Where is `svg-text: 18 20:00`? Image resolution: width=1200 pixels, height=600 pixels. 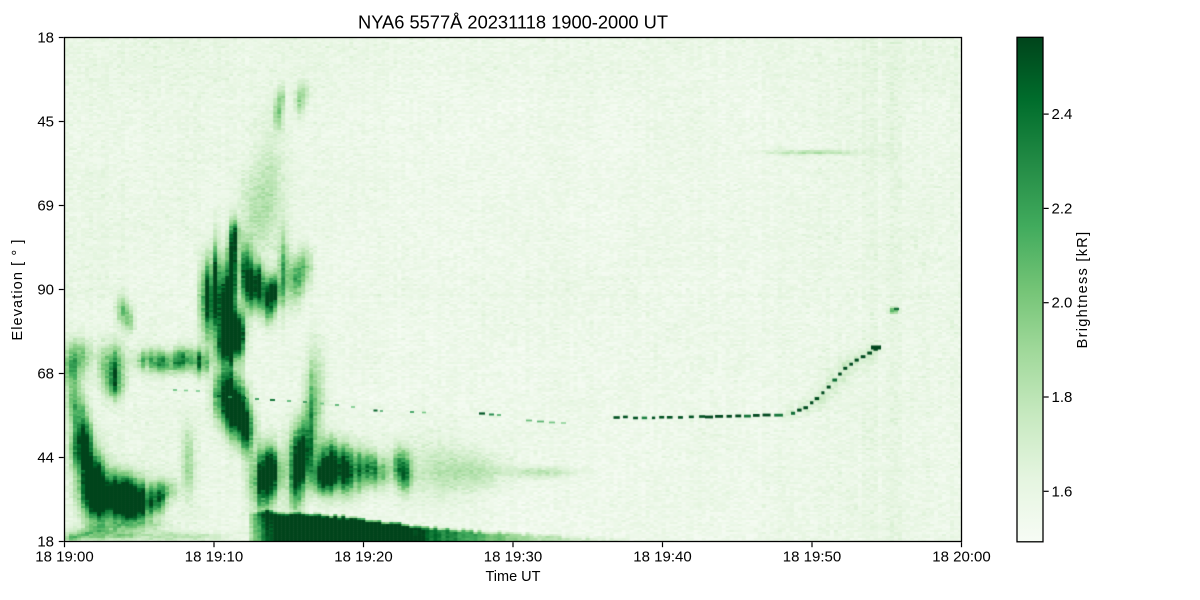 svg-text: 18 20:00 is located at coordinates (961, 557).